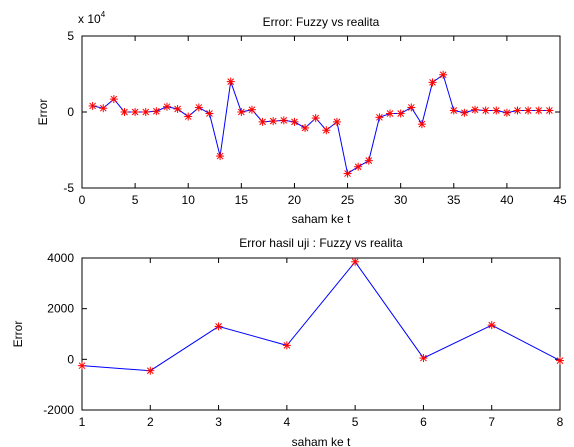 The width and height of the screenshot is (574, 447). I want to click on chart-title-bottom: Error hasil uji : Fuzzy vs realita, so click(321, 243).